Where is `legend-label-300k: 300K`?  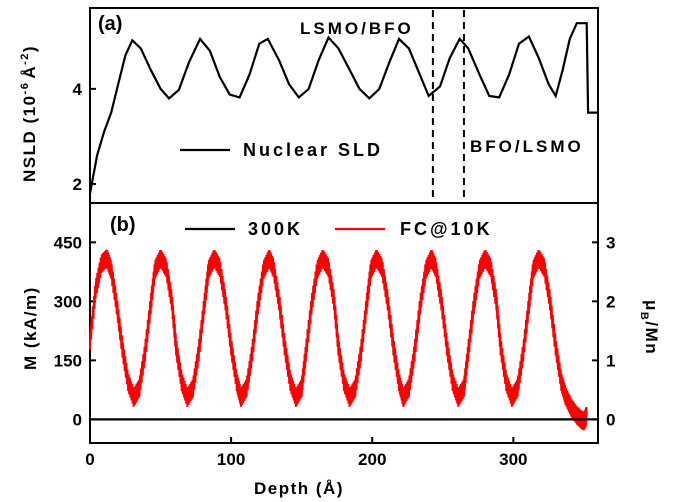
legend-label-300k: 300K is located at coordinates (275, 229).